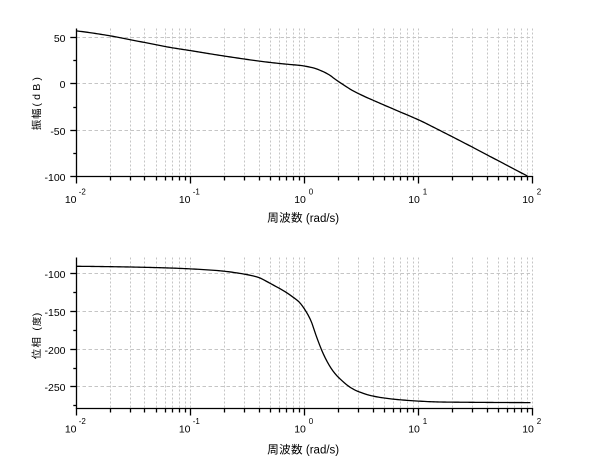 The width and height of the screenshot is (610, 465). Describe the element at coordinates (54, 351) in the screenshot. I see `svg-text: -200` at that location.